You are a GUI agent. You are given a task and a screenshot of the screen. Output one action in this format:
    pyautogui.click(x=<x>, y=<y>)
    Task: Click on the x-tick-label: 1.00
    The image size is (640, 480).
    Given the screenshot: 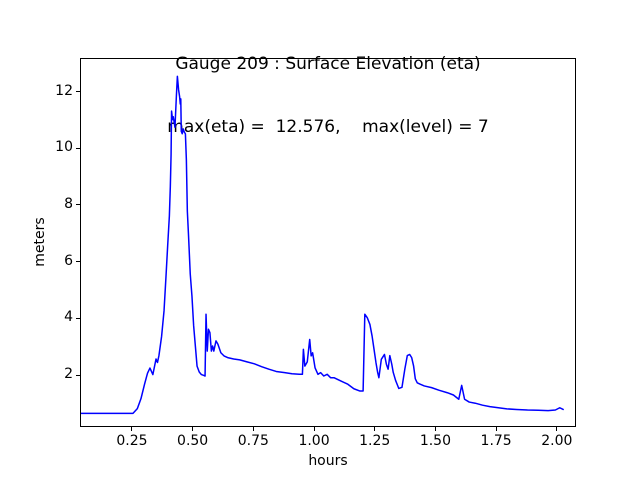 What is the action you would take?
    pyautogui.click(x=314, y=441)
    